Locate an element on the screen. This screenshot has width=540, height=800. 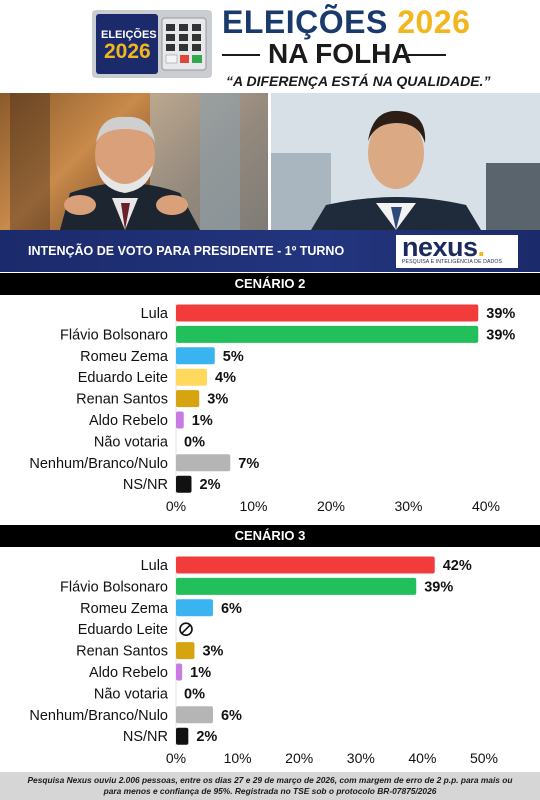
tagline: “A DIFERENÇA ESTÁ NA QUALIDADE.” is located at coordinates (358, 81).